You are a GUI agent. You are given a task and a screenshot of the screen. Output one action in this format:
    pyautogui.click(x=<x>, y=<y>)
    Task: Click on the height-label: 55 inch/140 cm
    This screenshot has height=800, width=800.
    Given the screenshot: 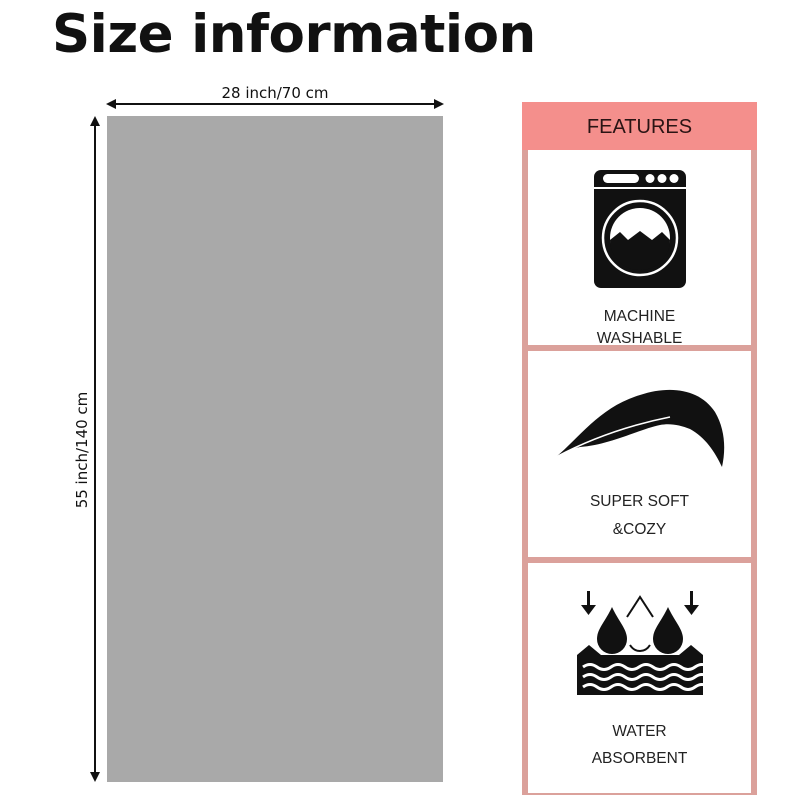 What is the action you would take?
    pyautogui.click(x=82, y=450)
    